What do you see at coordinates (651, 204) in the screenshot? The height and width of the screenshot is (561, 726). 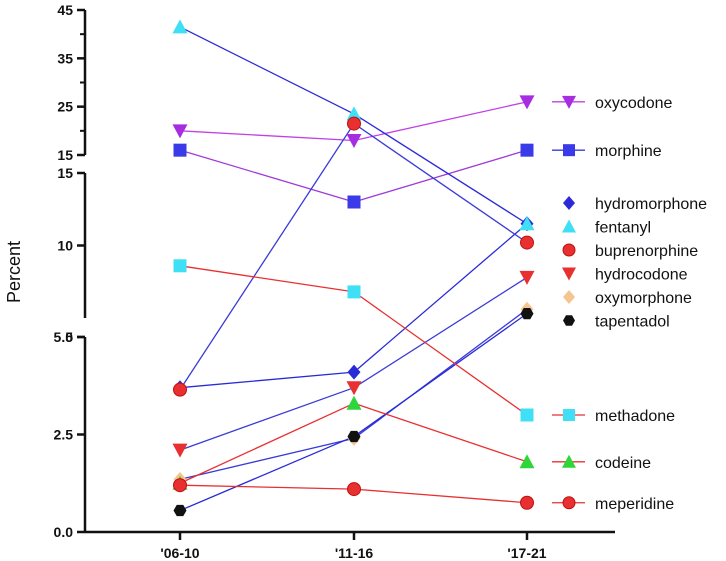 I see `legend-label: hydromorphone` at bounding box center [651, 204].